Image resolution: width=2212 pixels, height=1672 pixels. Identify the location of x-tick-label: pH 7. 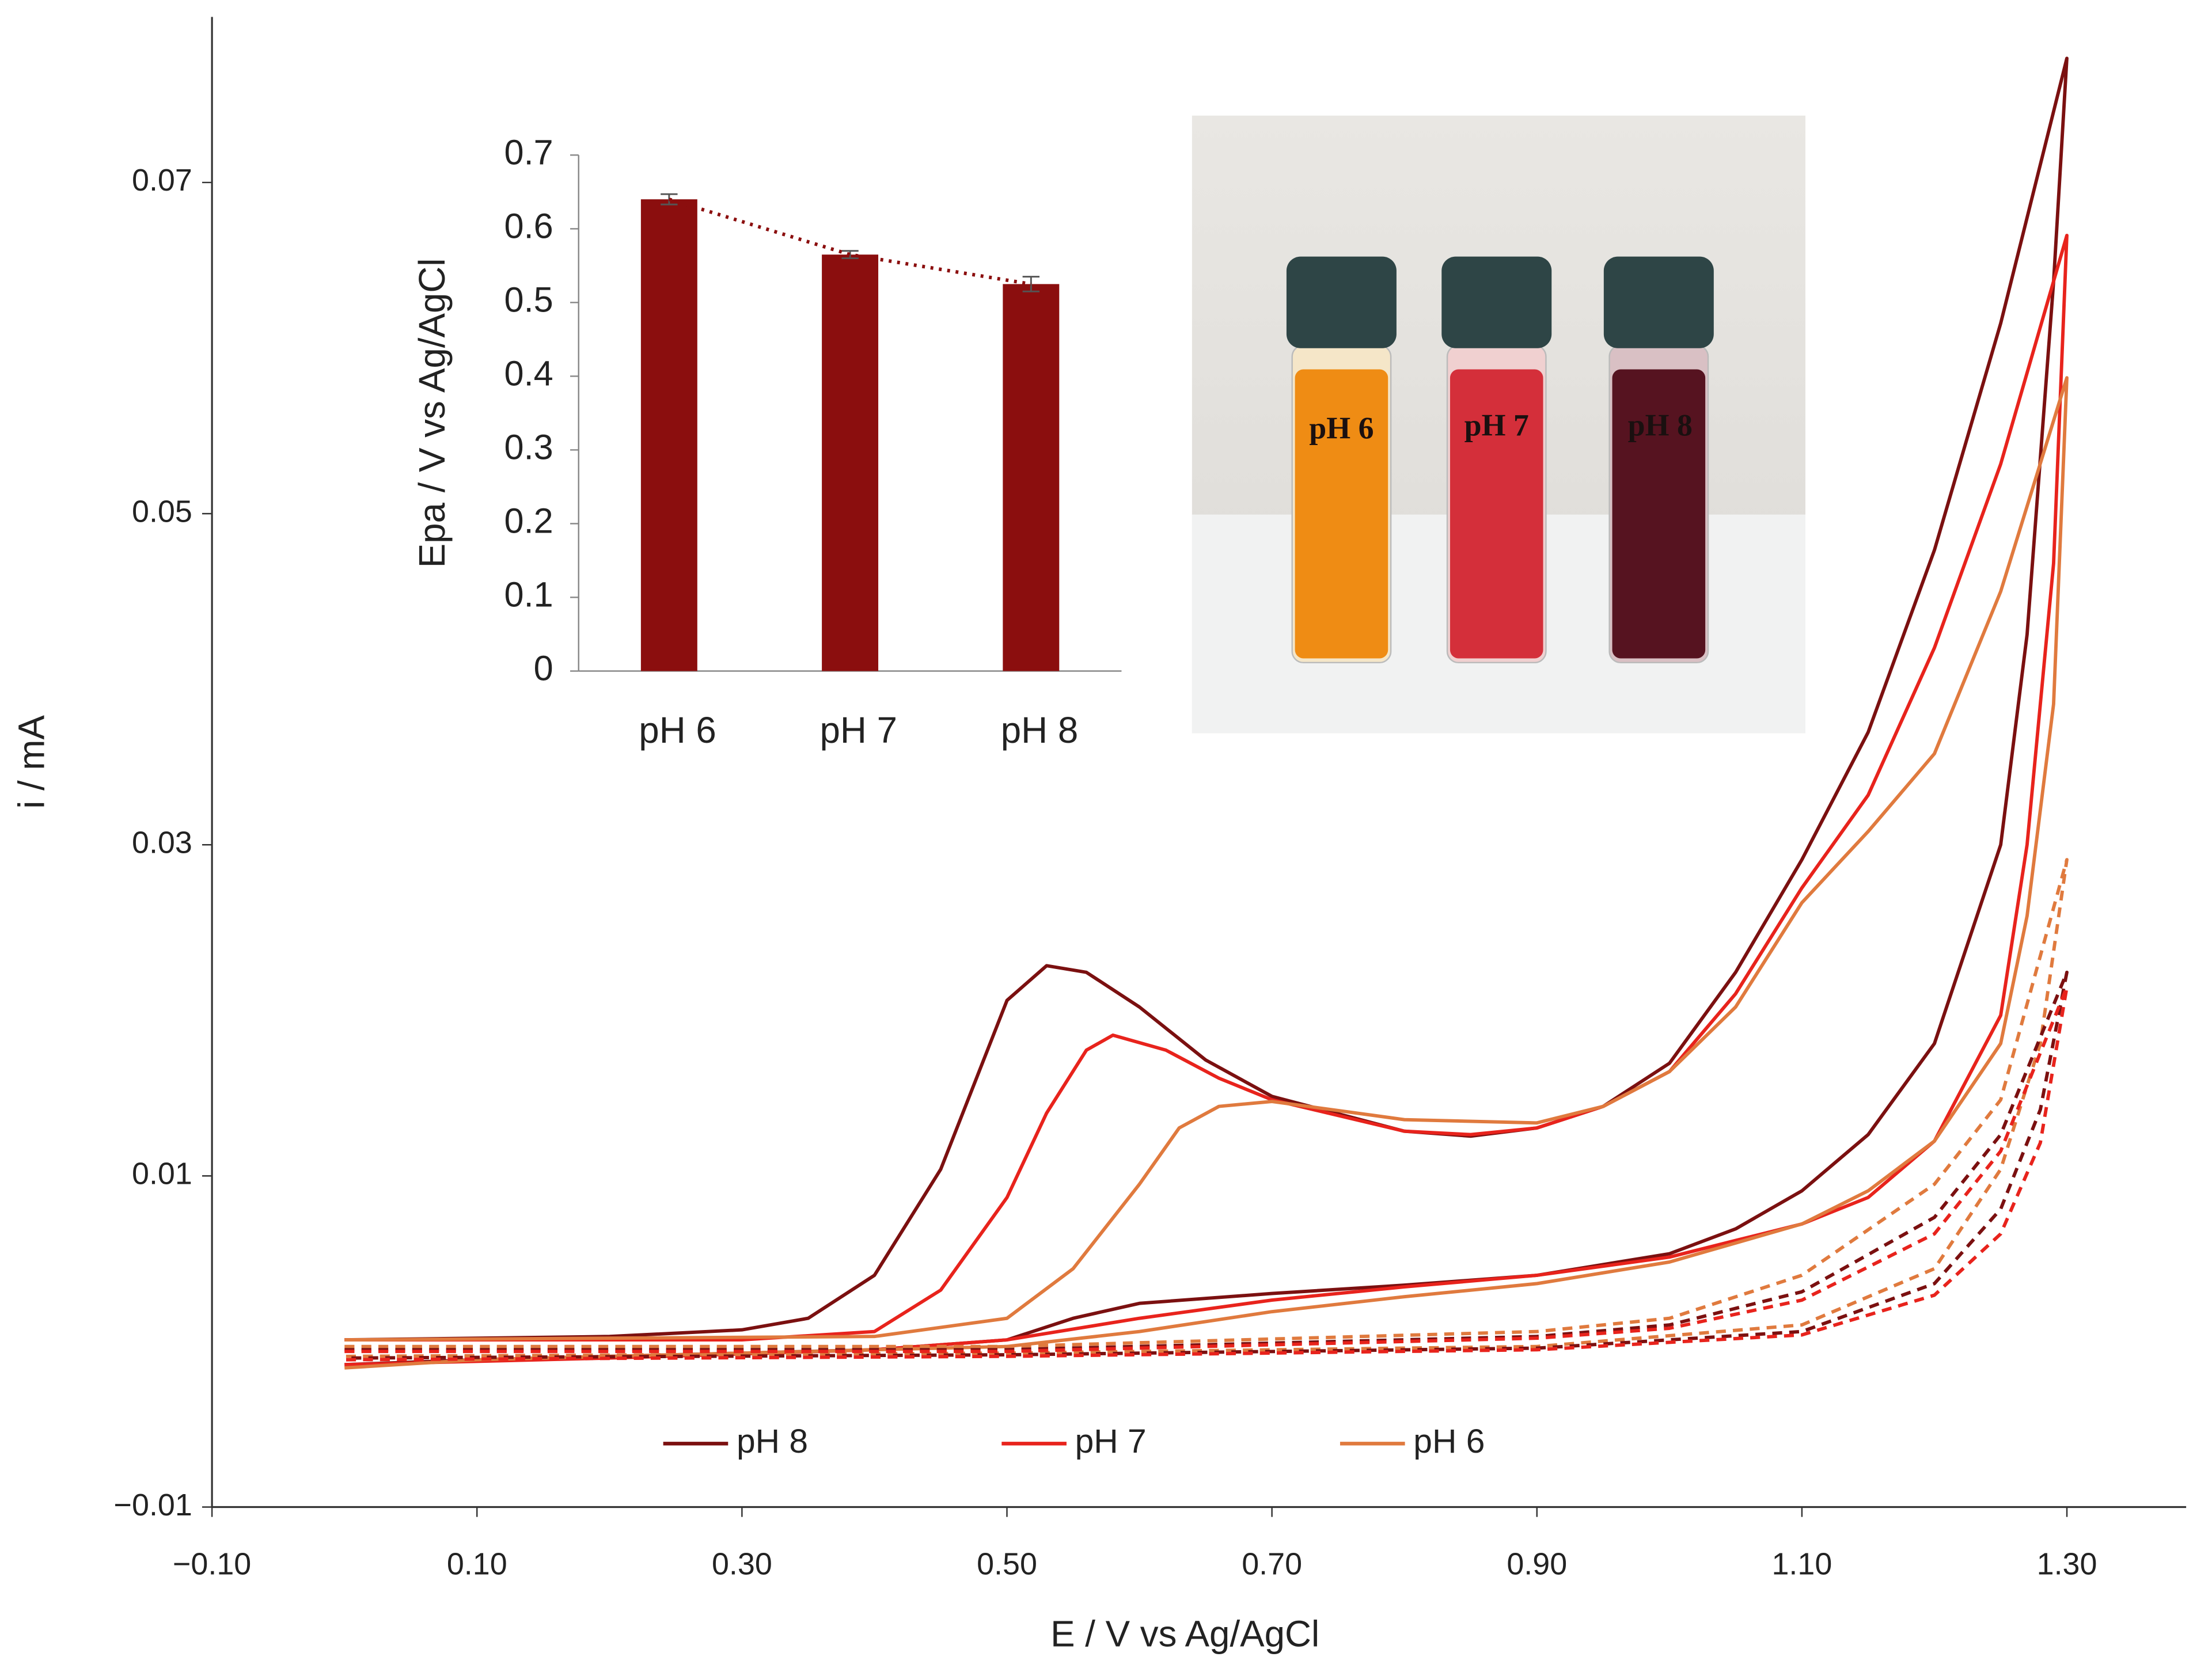
(859, 731).